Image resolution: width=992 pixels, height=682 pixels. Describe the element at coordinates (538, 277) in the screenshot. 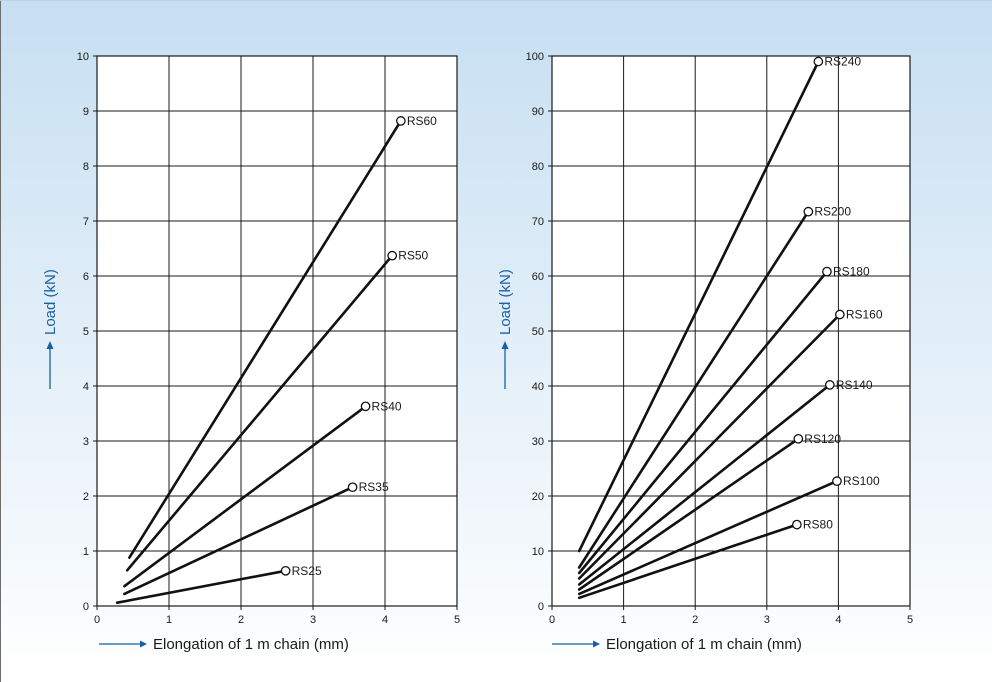

I see `y-tick-label: 60` at that location.